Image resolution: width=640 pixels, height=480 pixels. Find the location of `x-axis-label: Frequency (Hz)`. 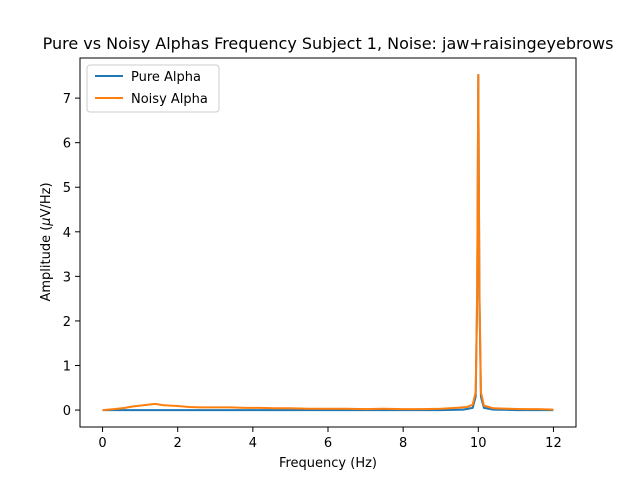

x-axis-label: Frequency (Hz) is located at coordinates (328, 463).